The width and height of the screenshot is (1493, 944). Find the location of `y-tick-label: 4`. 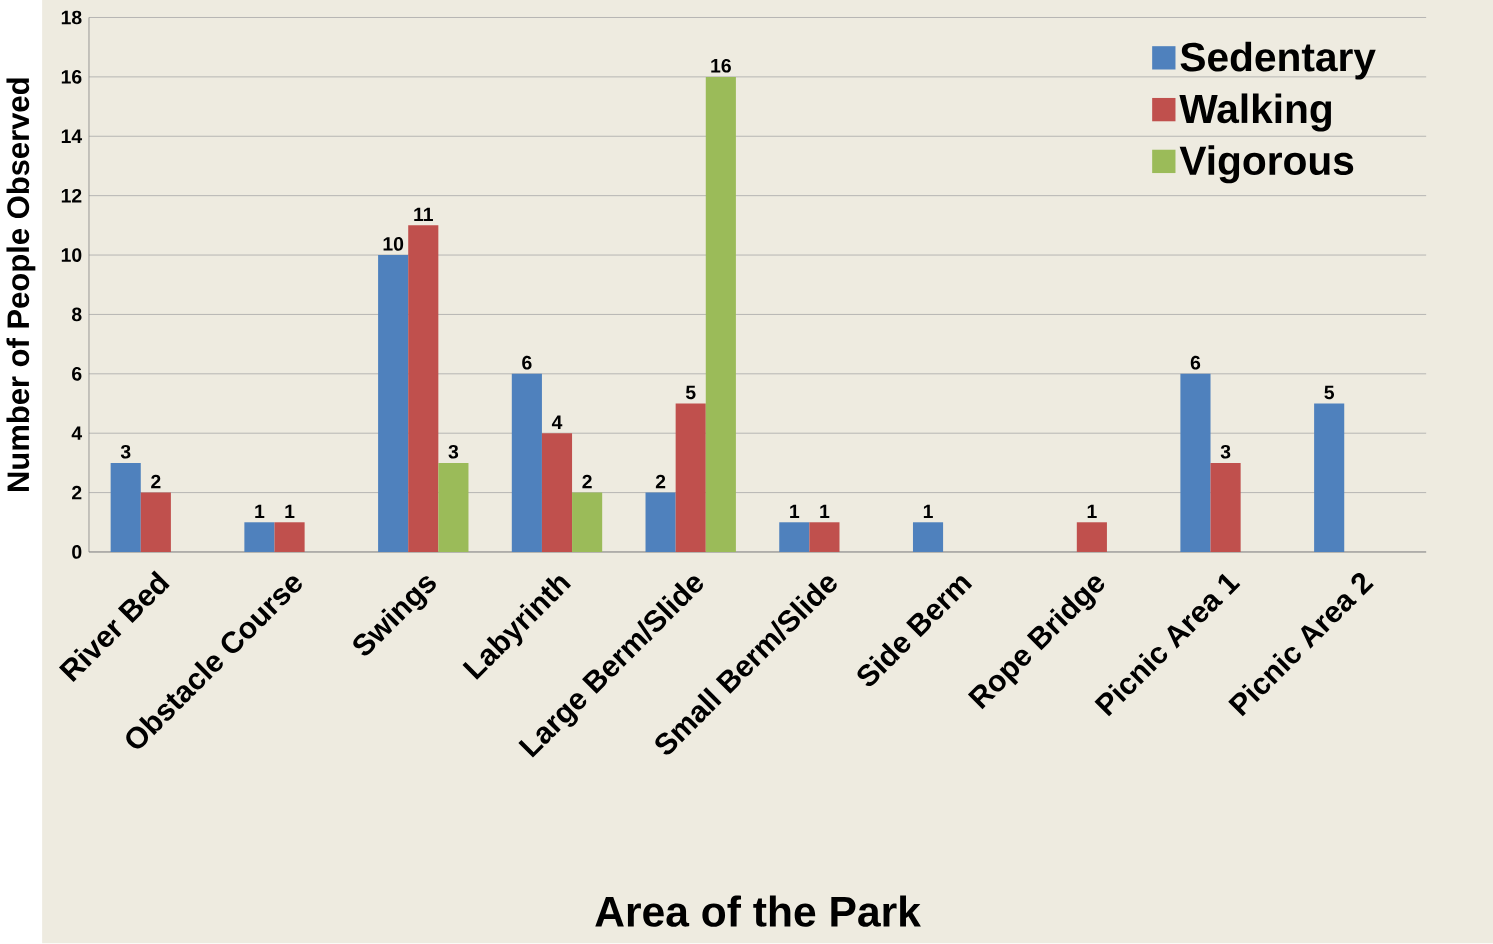

y-tick-label: 4 is located at coordinates (77, 433).